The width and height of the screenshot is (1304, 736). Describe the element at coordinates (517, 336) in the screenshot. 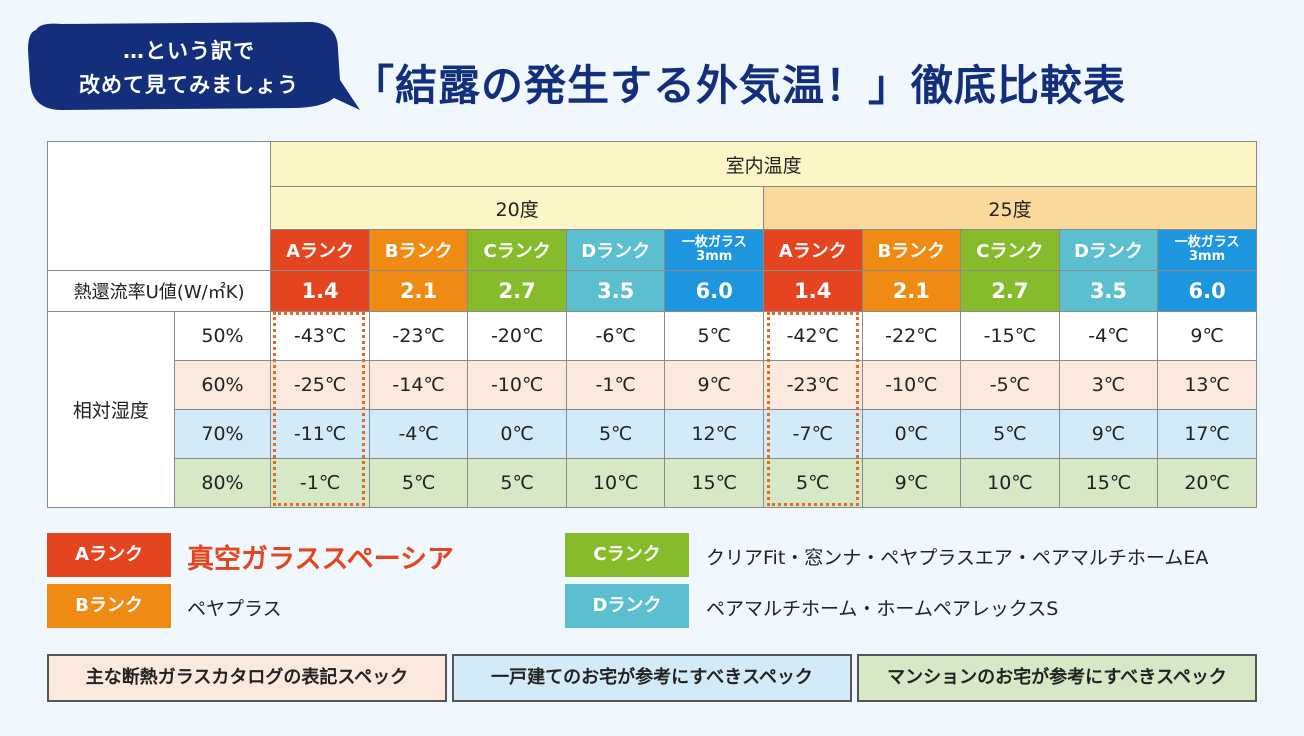

I see `temp-cell: -20℃` at that location.